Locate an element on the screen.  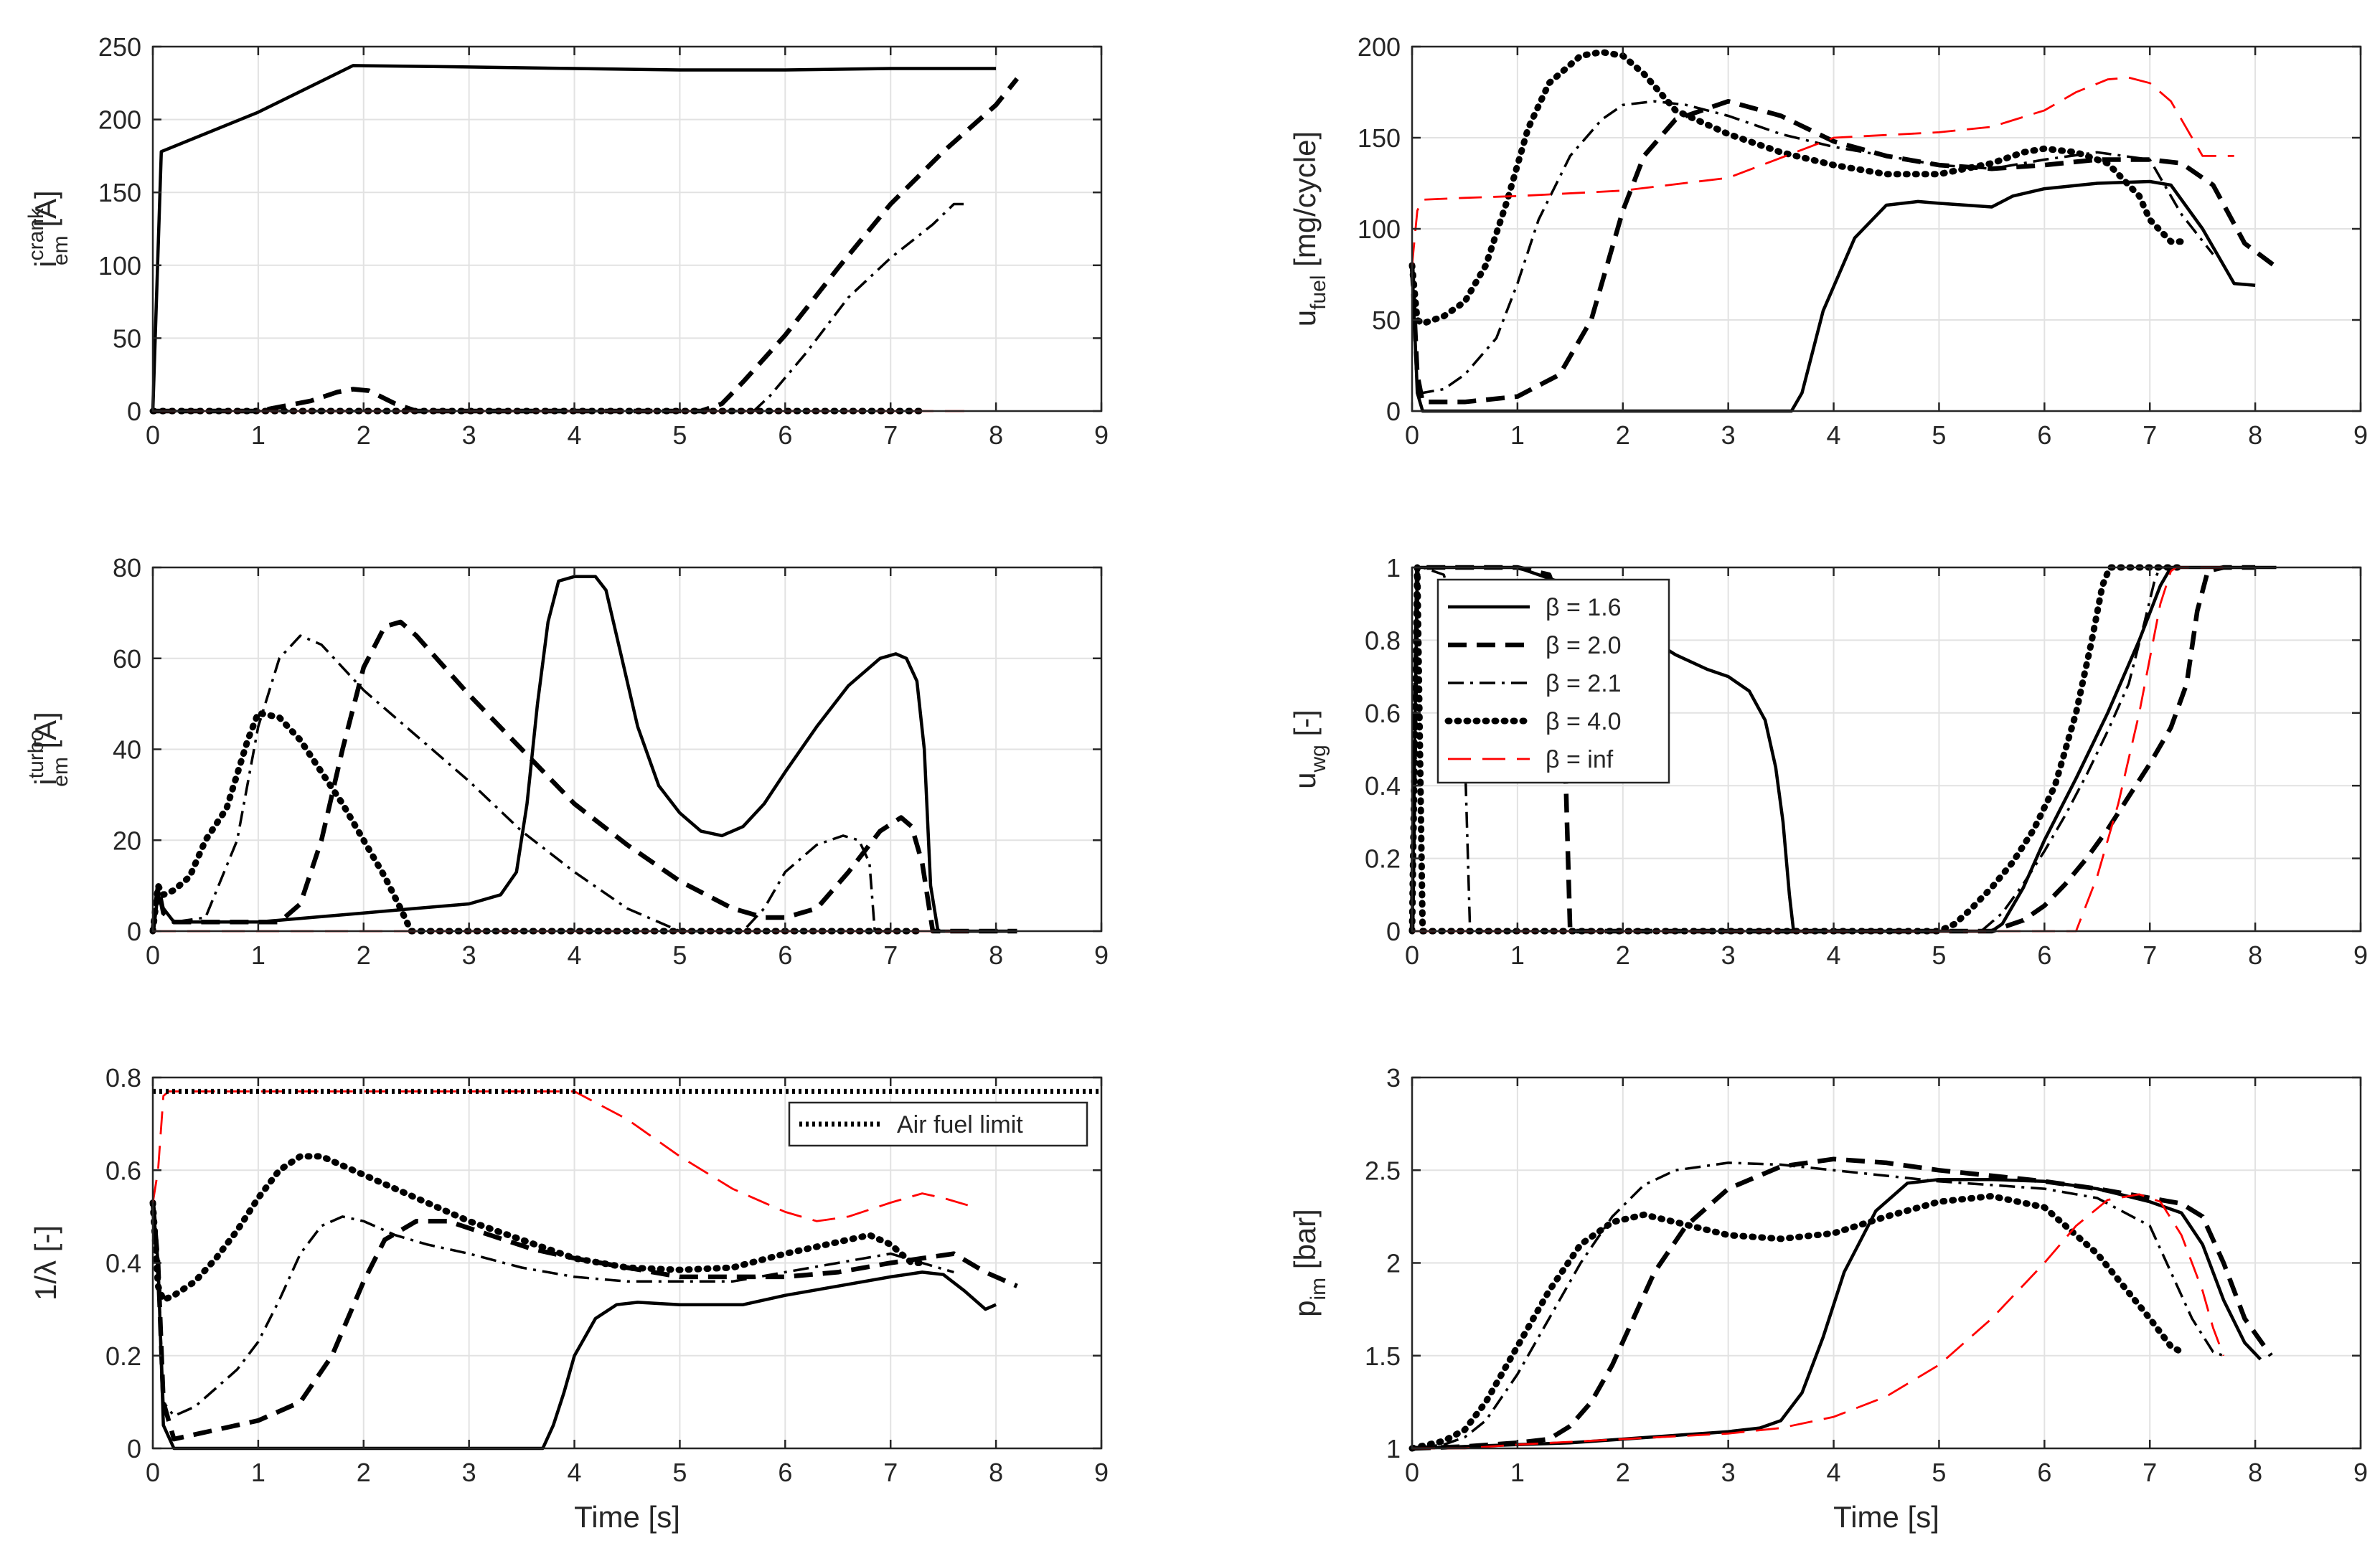
y-axis-label: uwg [-] is located at coordinates (1309, 749).